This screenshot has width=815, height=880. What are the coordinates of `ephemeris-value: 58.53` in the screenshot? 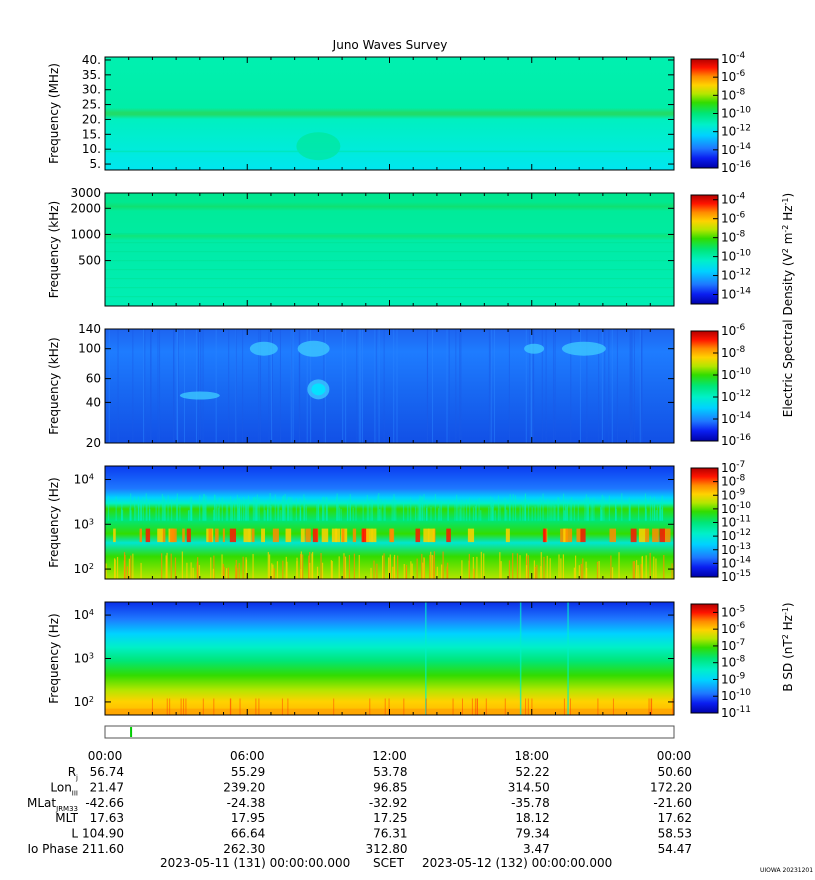 It's located at (675, 834).